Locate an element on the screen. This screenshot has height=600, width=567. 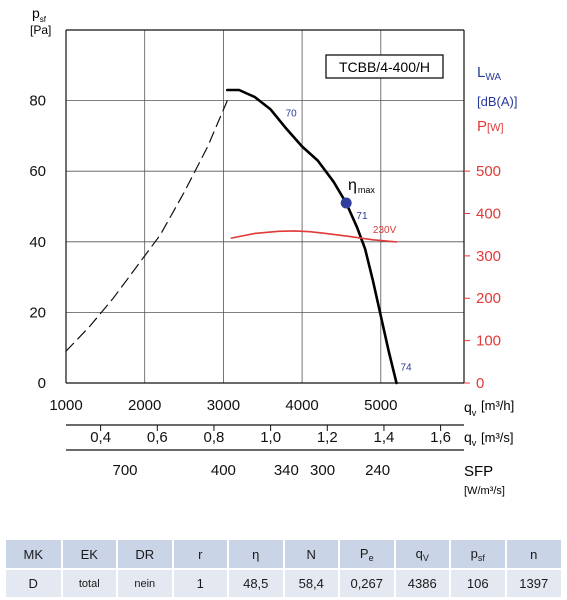
x-tick-label: 5000 is located at coordinates (380, 405).